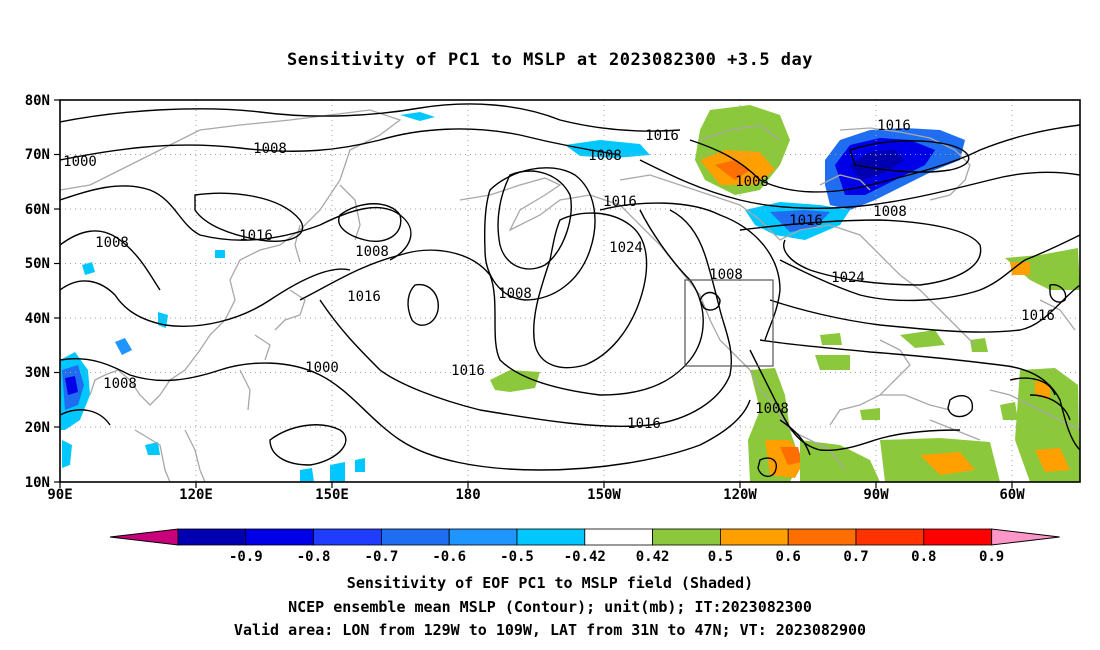 This screenshot has height=650, width=1100. I want to click on lon-label: 120W, so click(740, 495).